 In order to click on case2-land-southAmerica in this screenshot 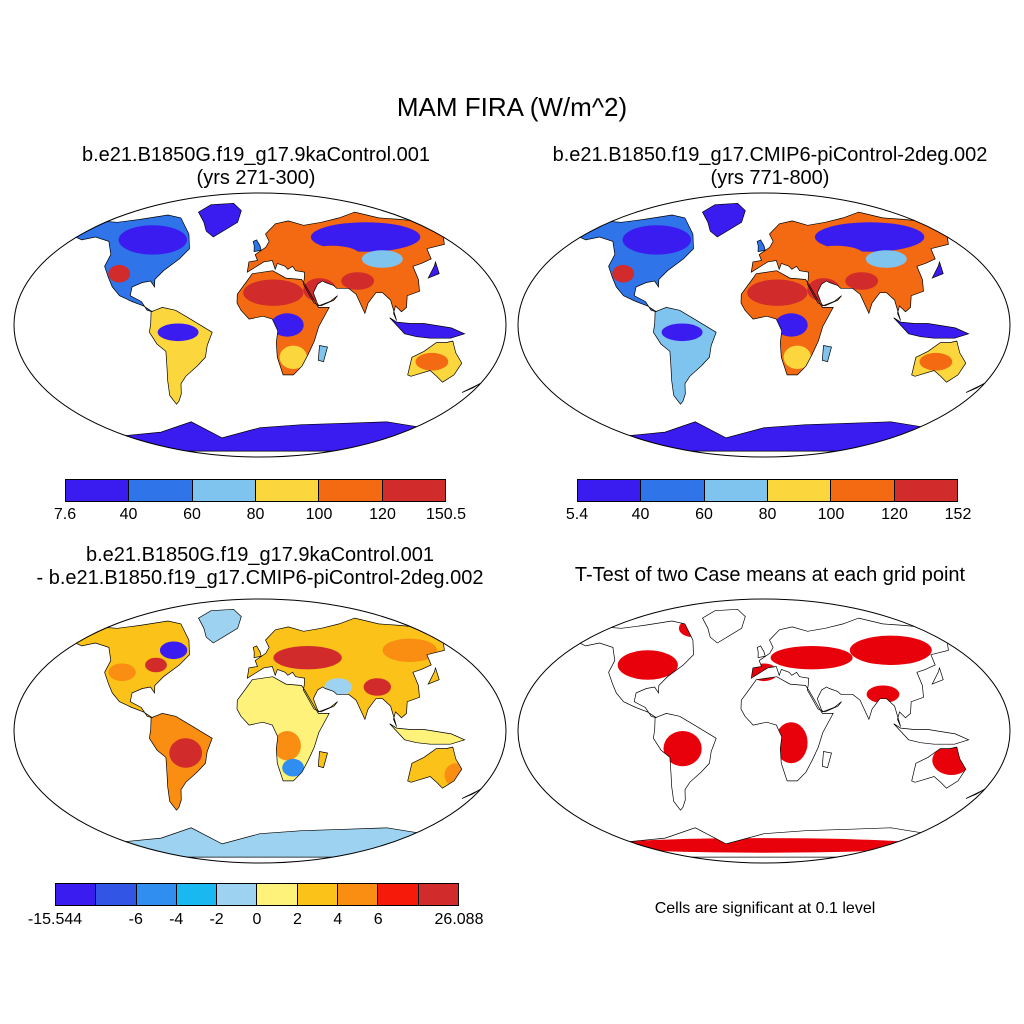, I will do `click(685, 356)`.